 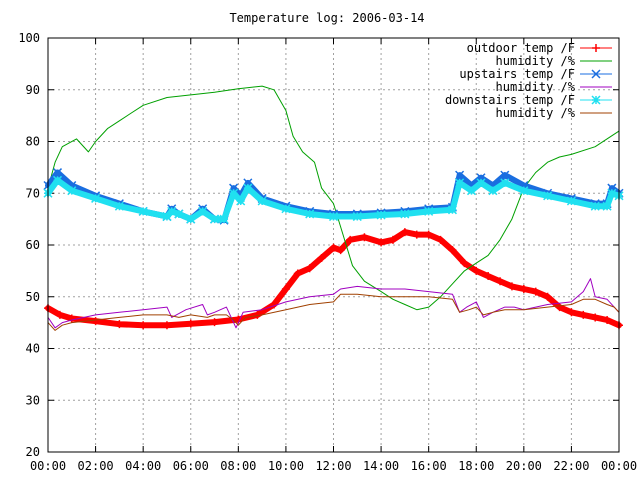 What do you see at coordinates (143, 466) in the screenshot?
I see `x-tick-label: 04:00` at bounding box center [143, 466].